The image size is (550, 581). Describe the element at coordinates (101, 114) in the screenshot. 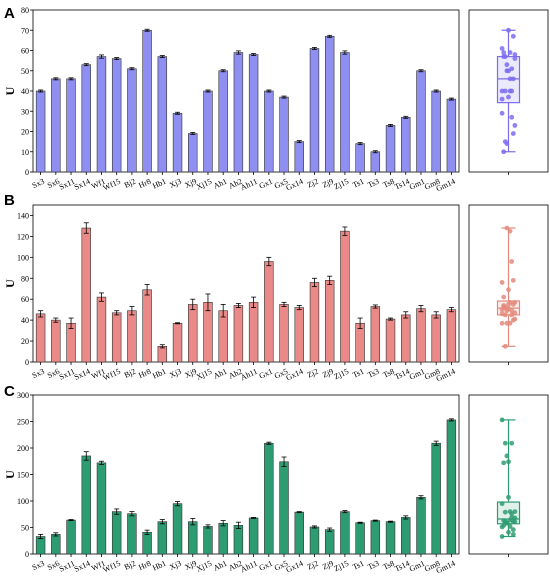

I see `bar-Wf1` at that location.